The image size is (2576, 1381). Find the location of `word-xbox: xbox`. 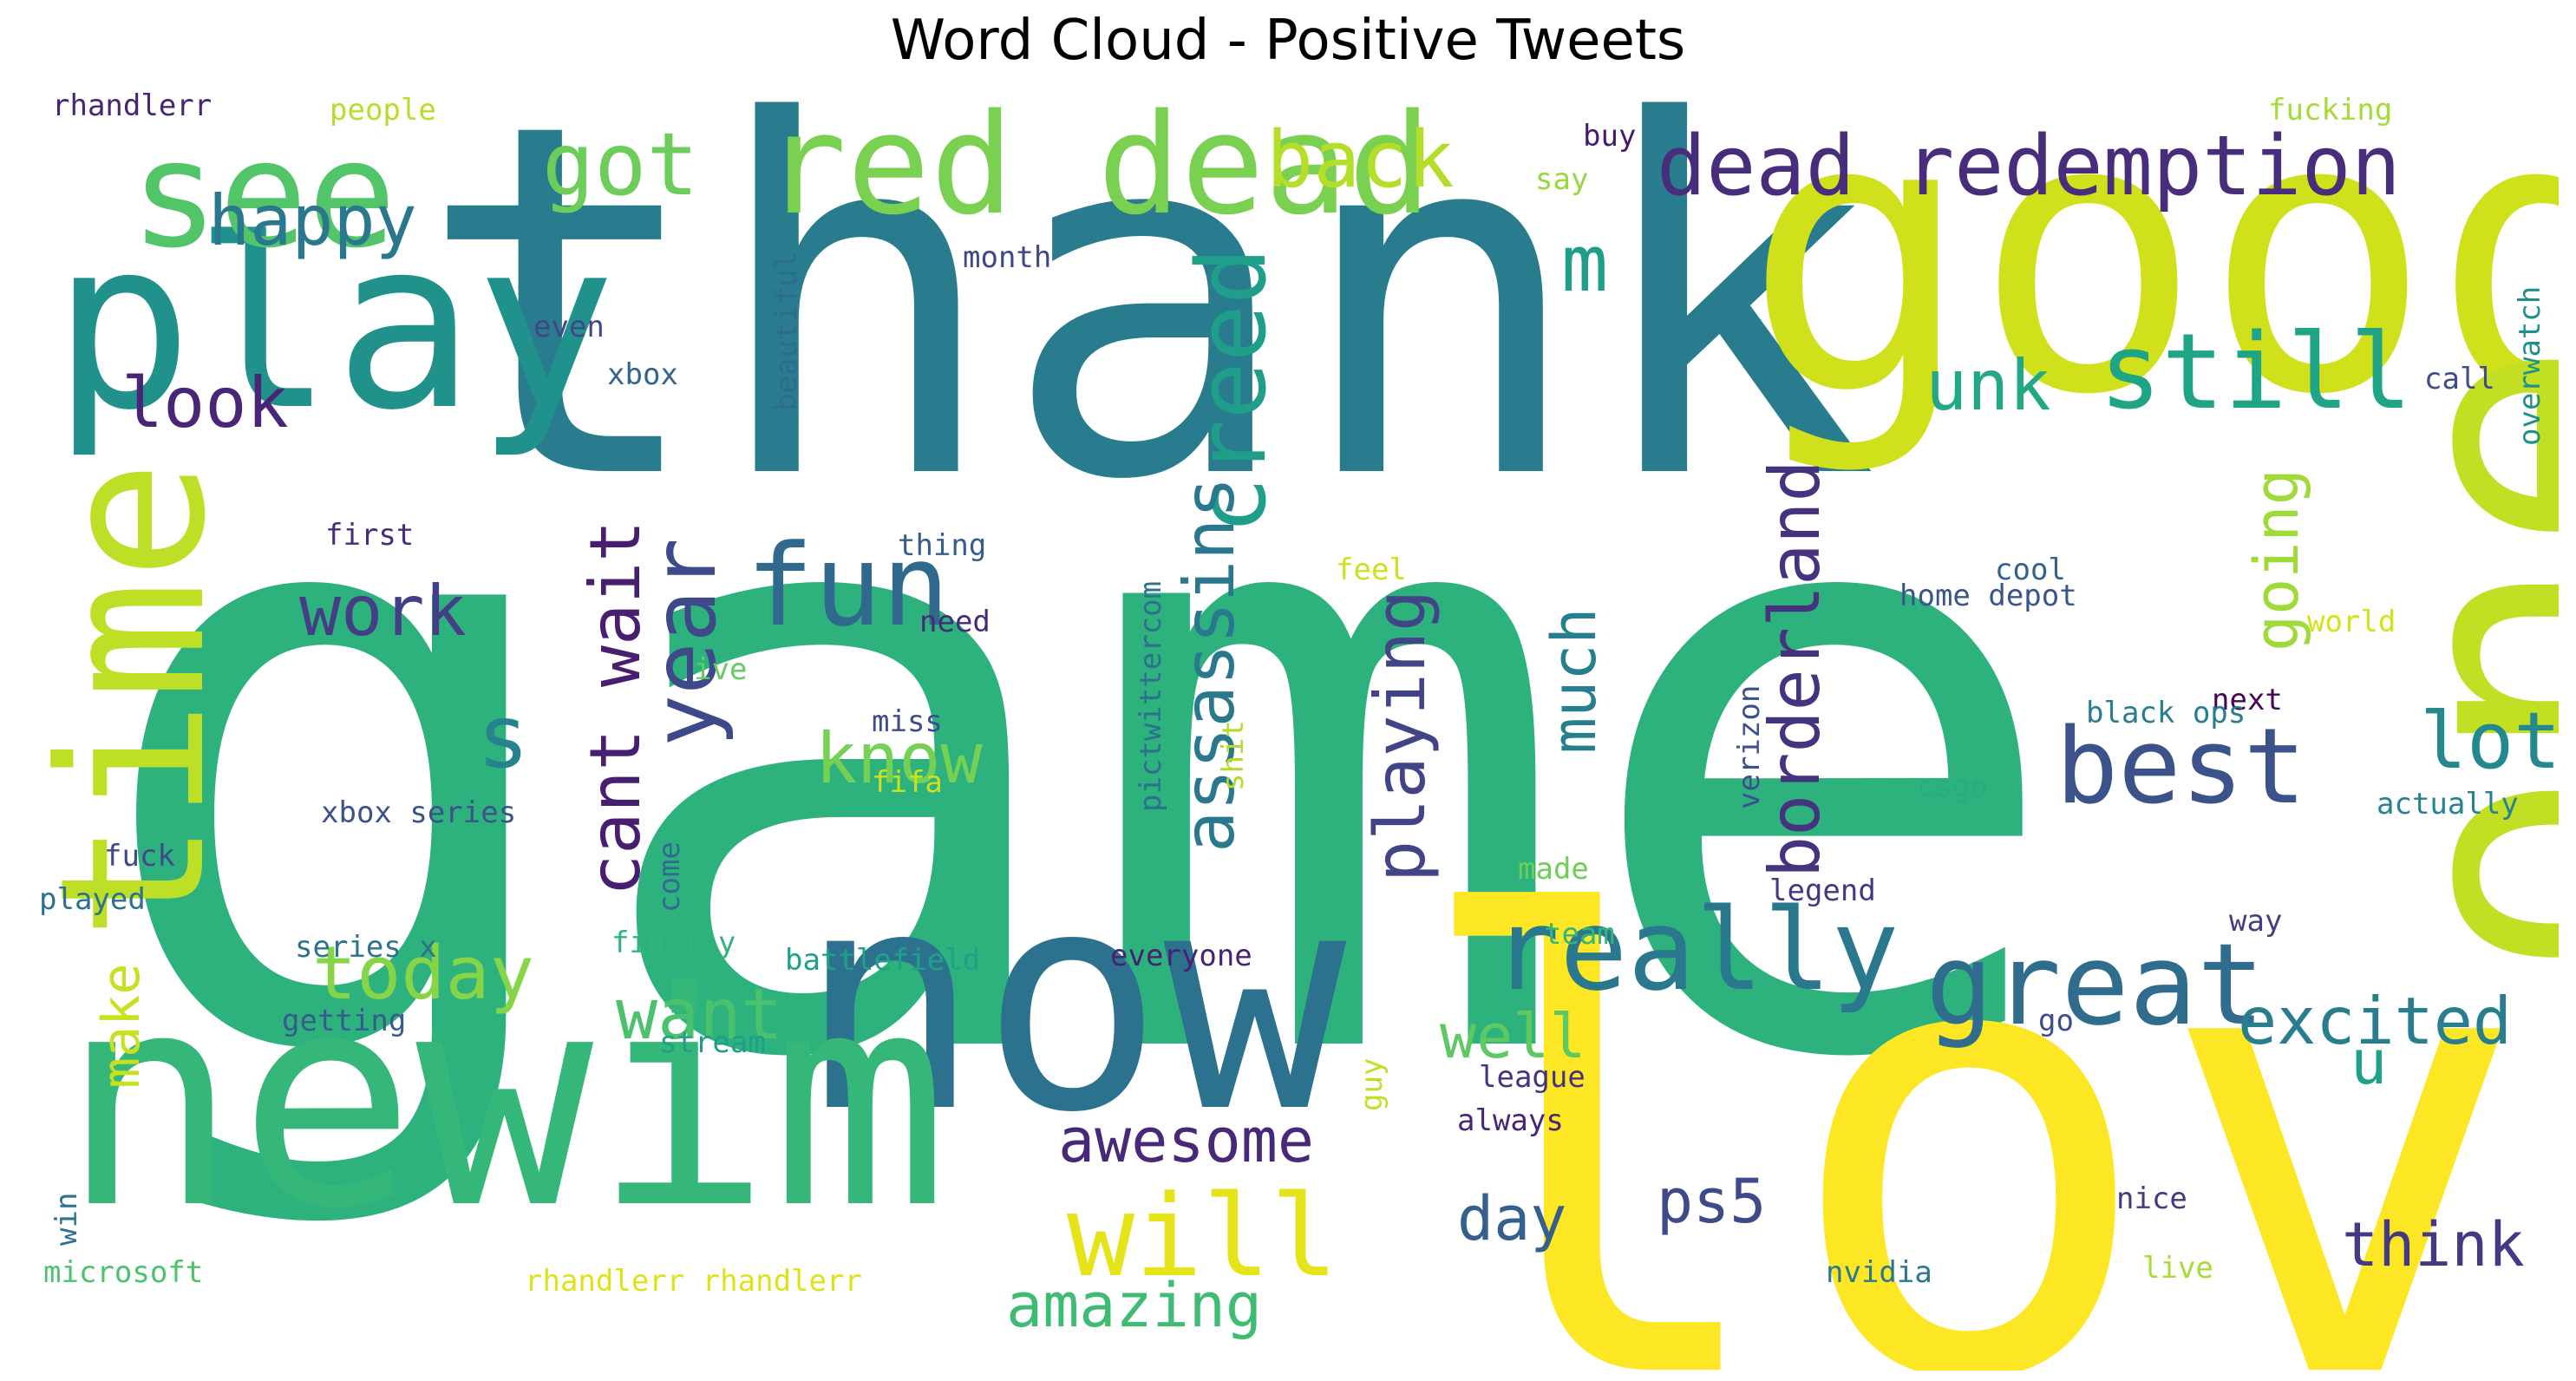

word-xbox: xbox is located at coordinates (642, 374).